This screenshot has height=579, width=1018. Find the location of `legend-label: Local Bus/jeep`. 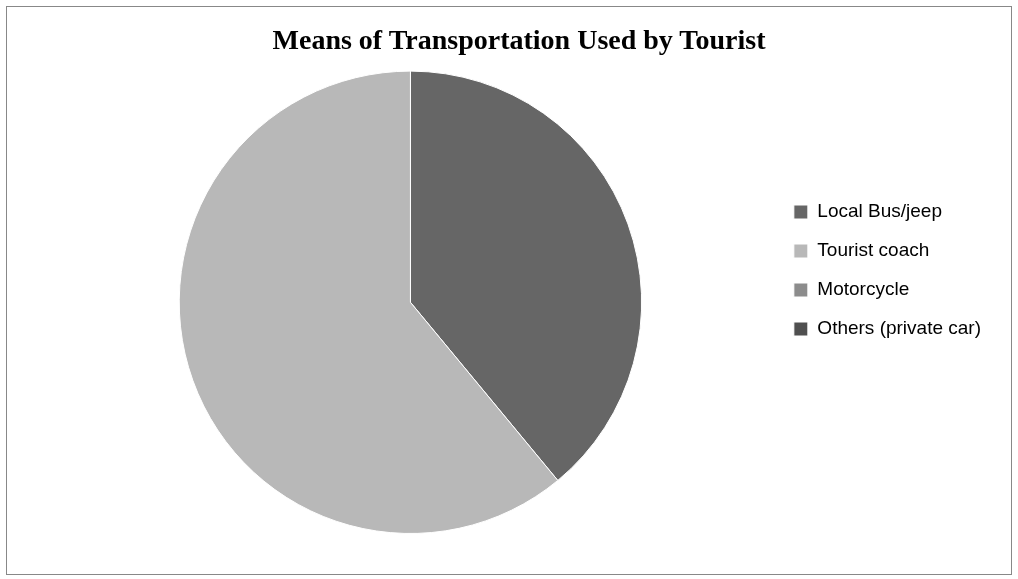

legend-label: Local Bus/jeep is located at coordinates (879, 211).